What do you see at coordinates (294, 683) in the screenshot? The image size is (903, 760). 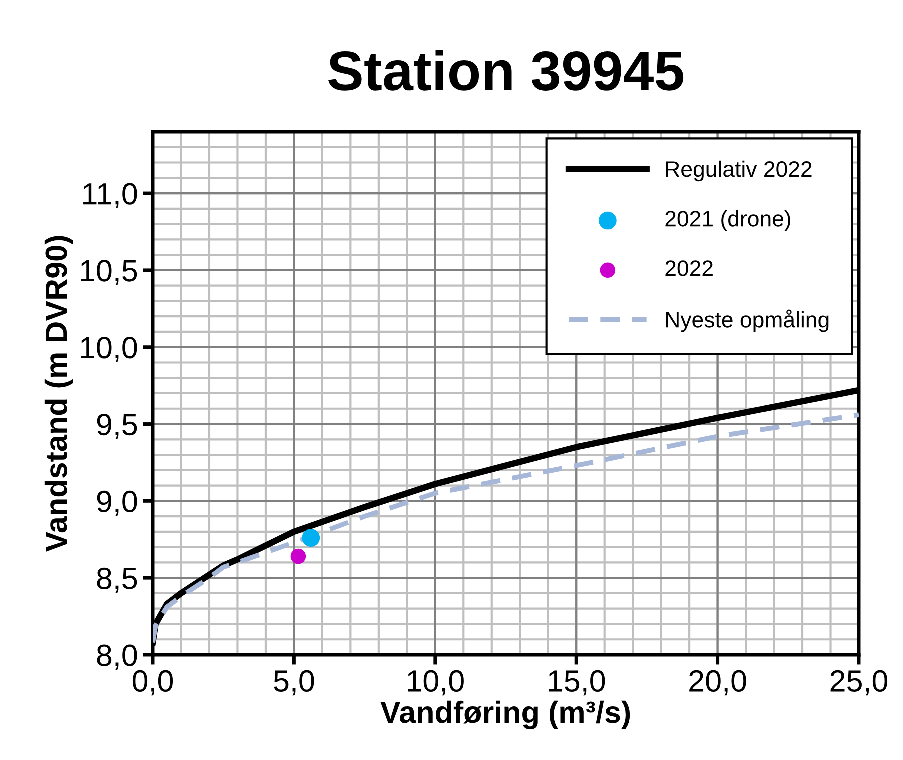 I see `x-tick-label: 5,0` at bounding box center [294, 683].